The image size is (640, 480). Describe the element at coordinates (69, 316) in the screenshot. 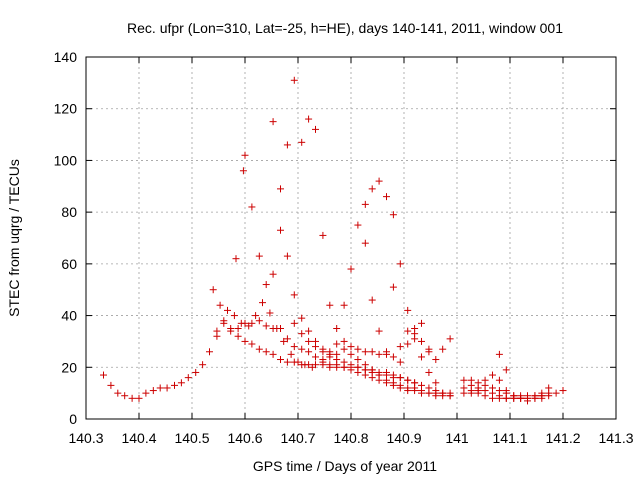

I see `y-tick-label: 40` at that location.